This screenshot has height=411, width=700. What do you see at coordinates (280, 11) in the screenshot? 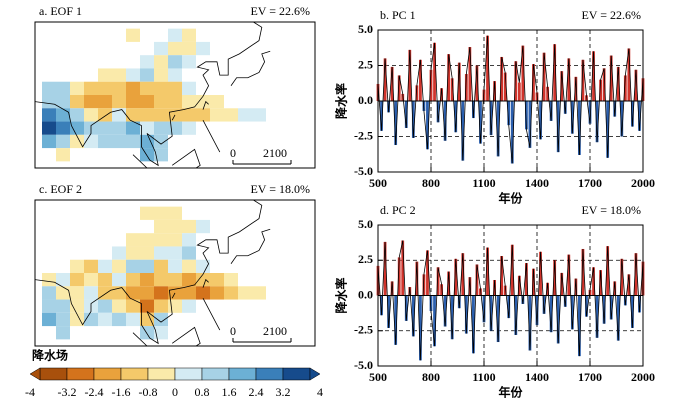
I see `ev-label: EV = 22.6%` at bounding box center [280, 11].